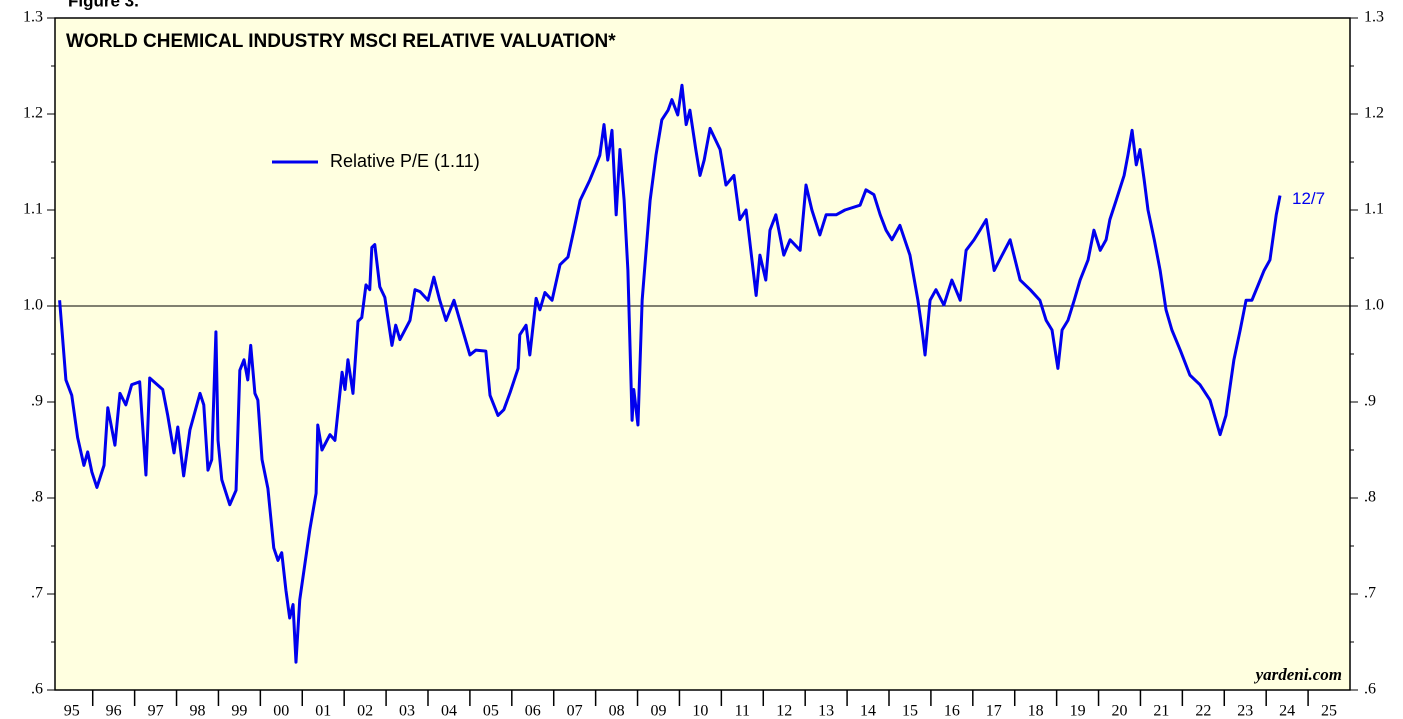 Image resolution: width=1403 pixels, height=719 pixels. I want to click on x-tick-label: 96, so click(114, 711).